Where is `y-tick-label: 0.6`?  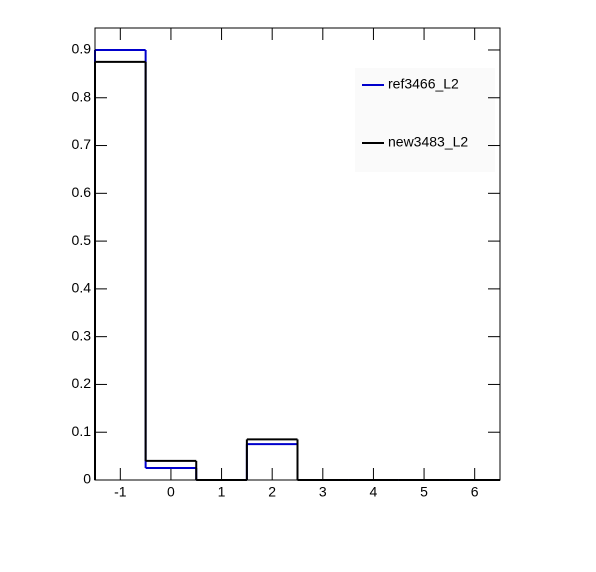
y-tick-label: 0.6 is located at coordinates (82, 192).